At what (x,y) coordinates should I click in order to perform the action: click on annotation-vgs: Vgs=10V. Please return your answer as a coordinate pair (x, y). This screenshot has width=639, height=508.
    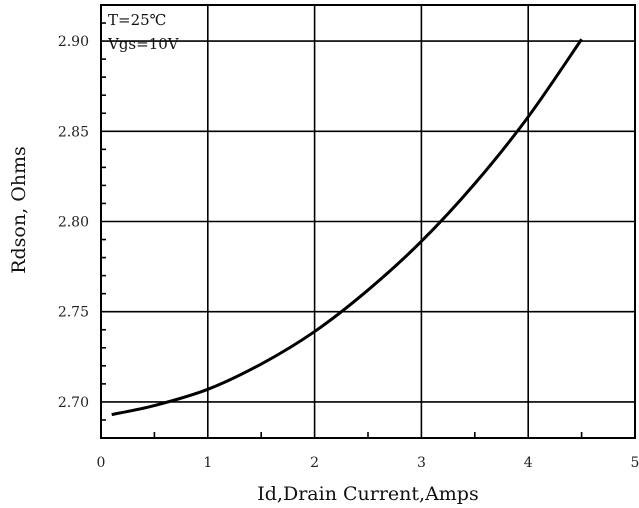
    Looking at the image, I should click on (143, 44).